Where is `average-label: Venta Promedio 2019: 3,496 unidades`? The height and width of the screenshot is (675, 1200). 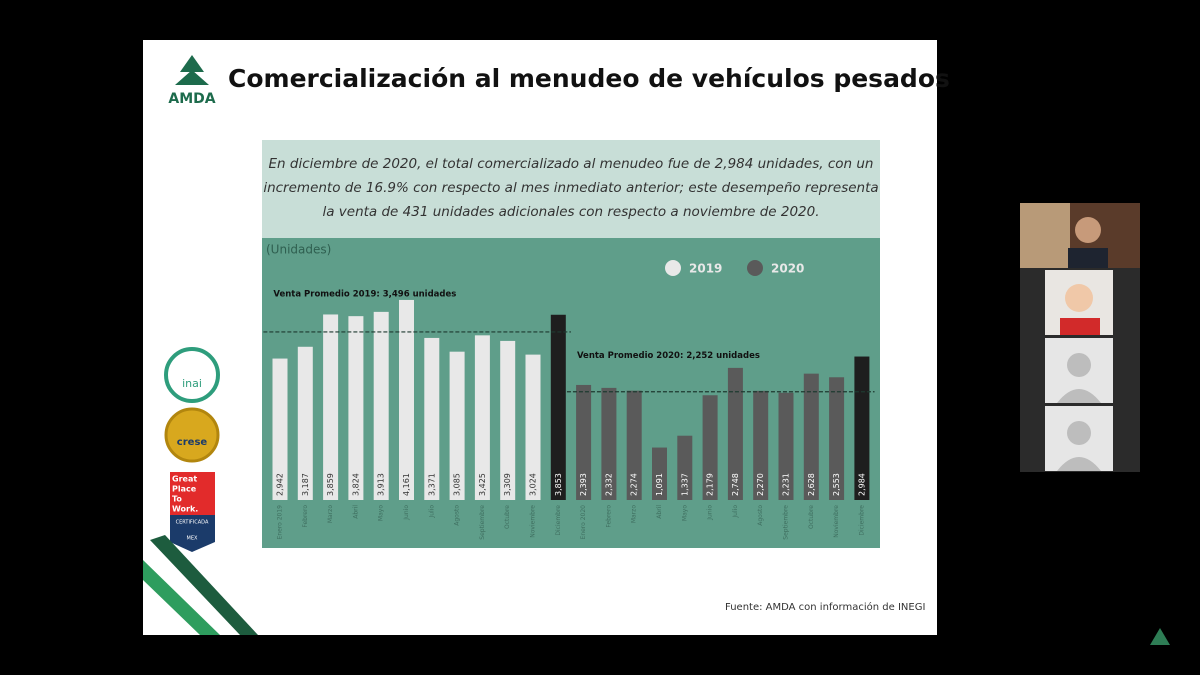 average-label: Venta Promedio 2019: 3,496 unidades is located at coordinates (364, 294).